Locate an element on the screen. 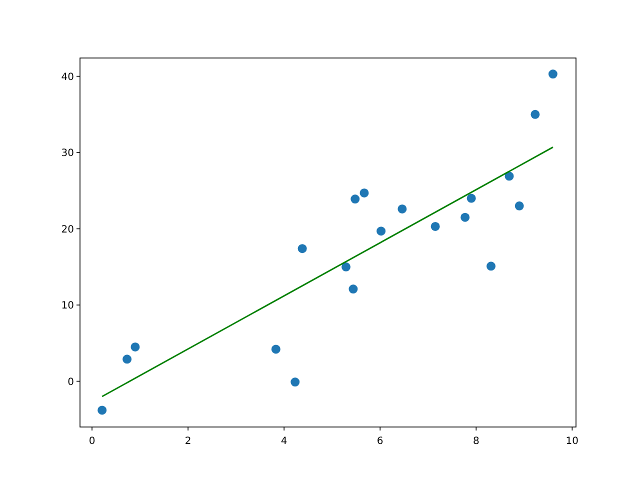 The height and width of the screenshot is (480, 640). y-tick-label: 20 is located at coordinates (67, 230).